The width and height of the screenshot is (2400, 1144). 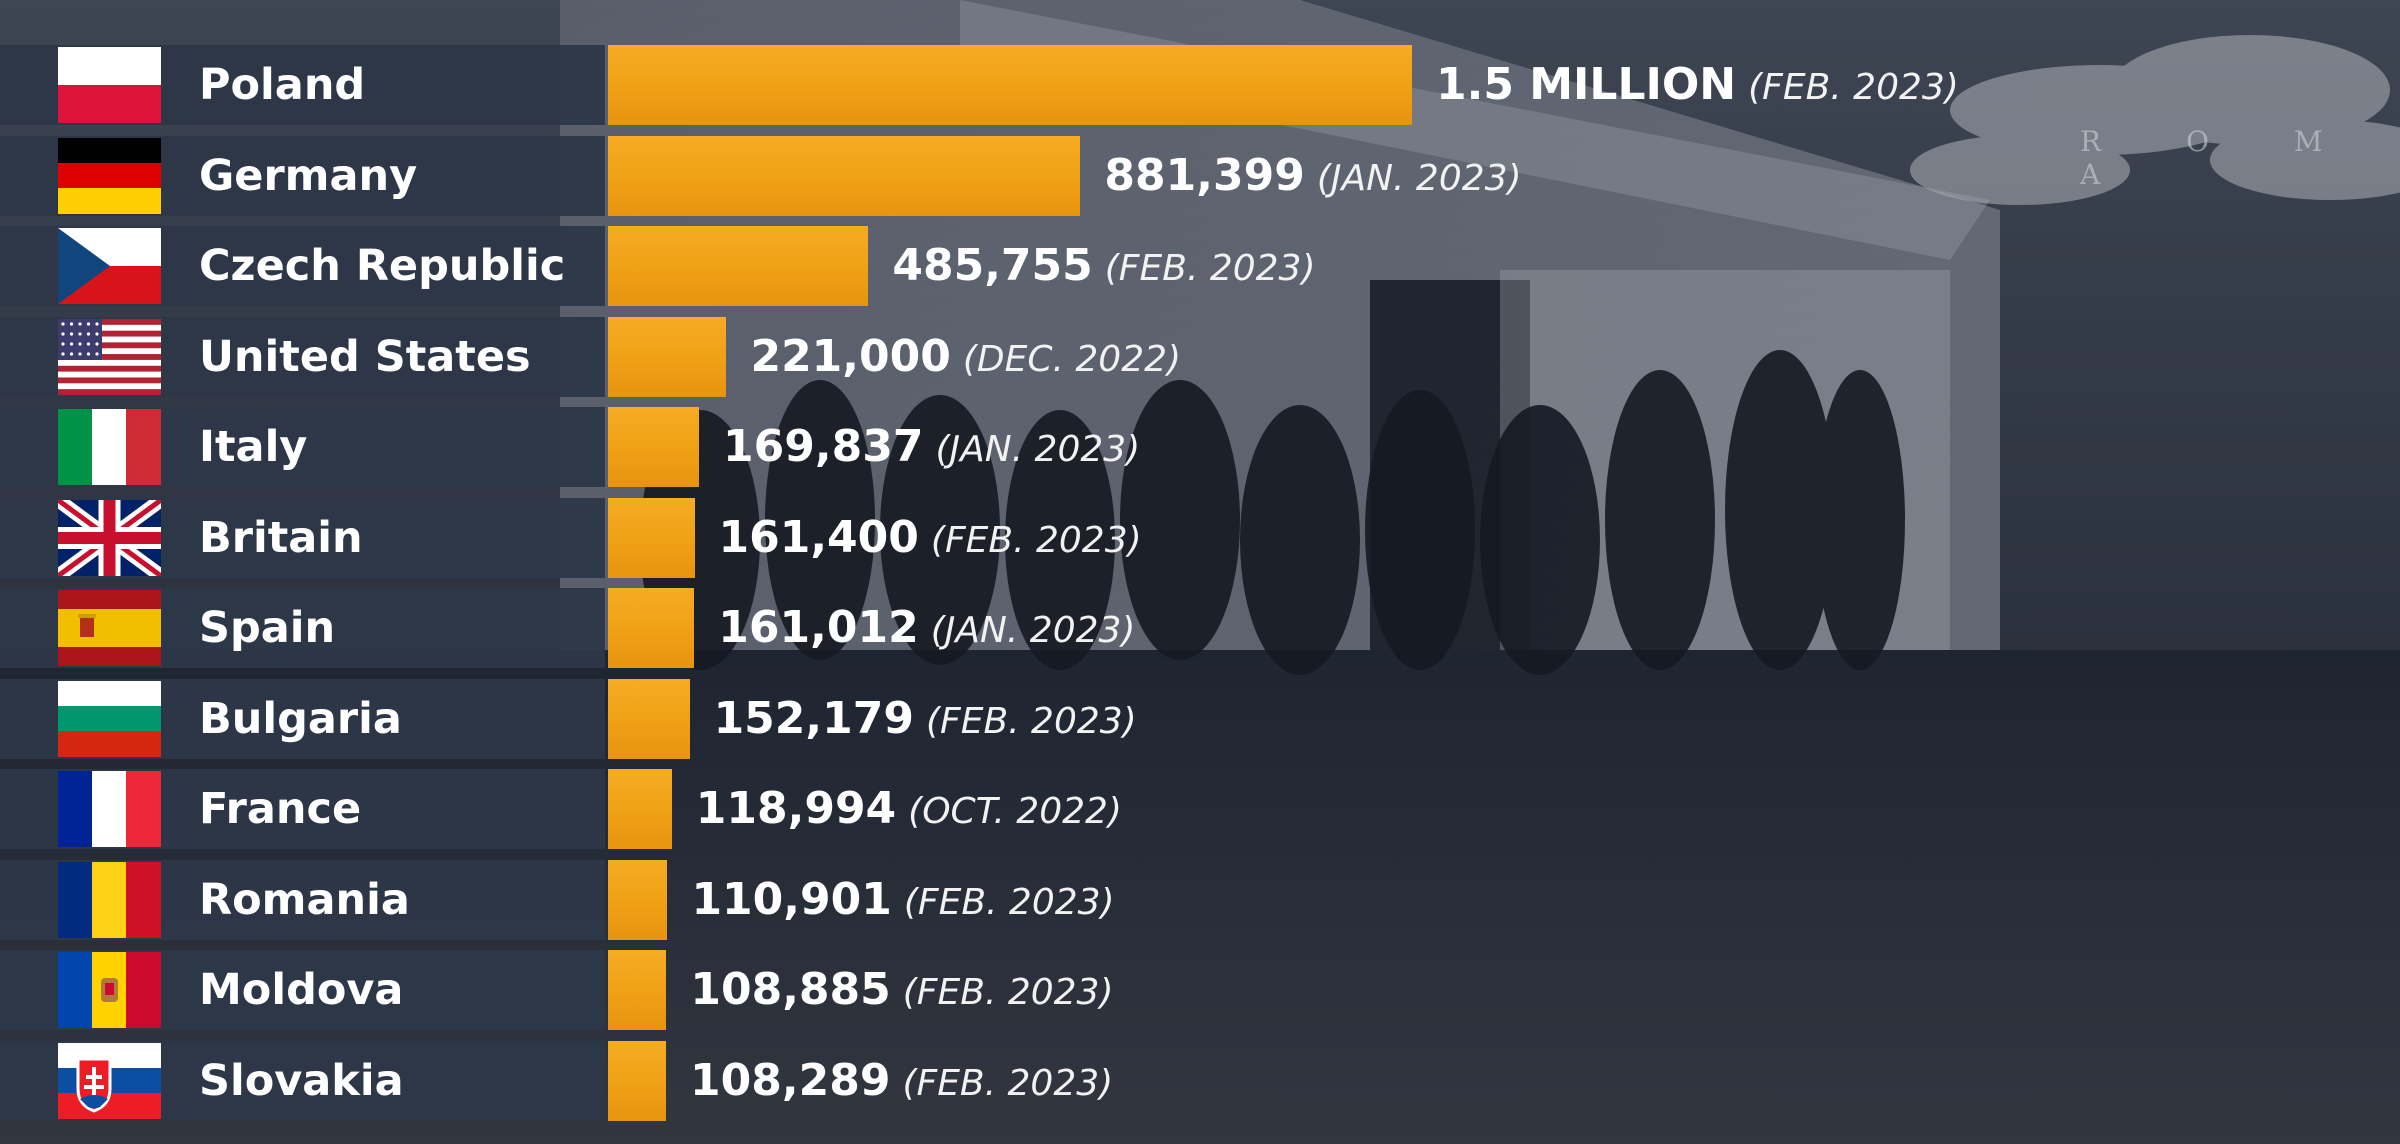 I want to click on data-label: 485,755 (FEB. 2023), so click(x=1103, y=266).